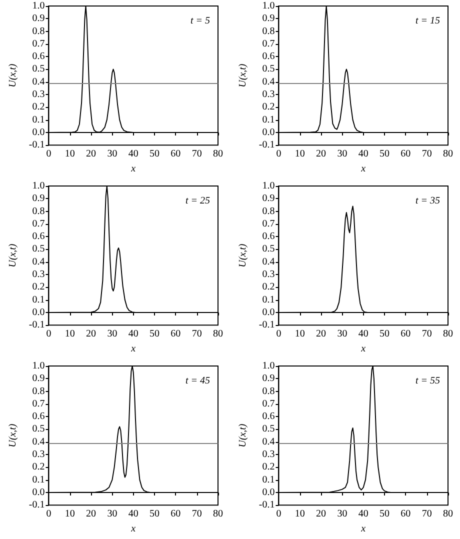  What do you see at coordinates (427, 21) in the screenshot?
I see `annotation: t = 15` at bounding box center [427, 21].